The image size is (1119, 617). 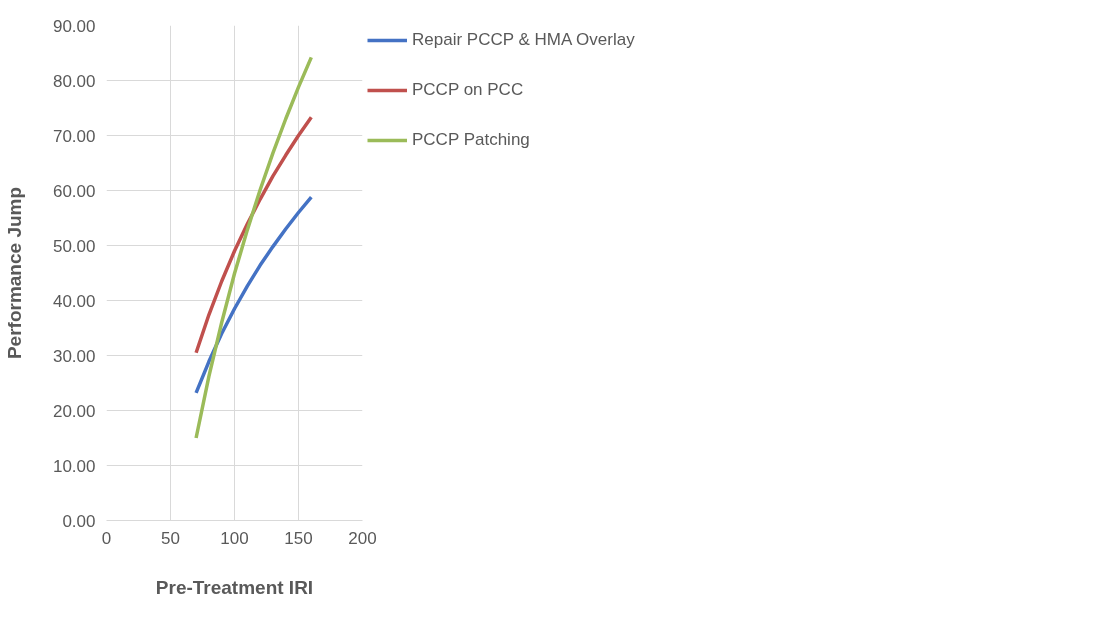 I want to click on legend-label: PCCP on PCC, so click(x=468, y=90).